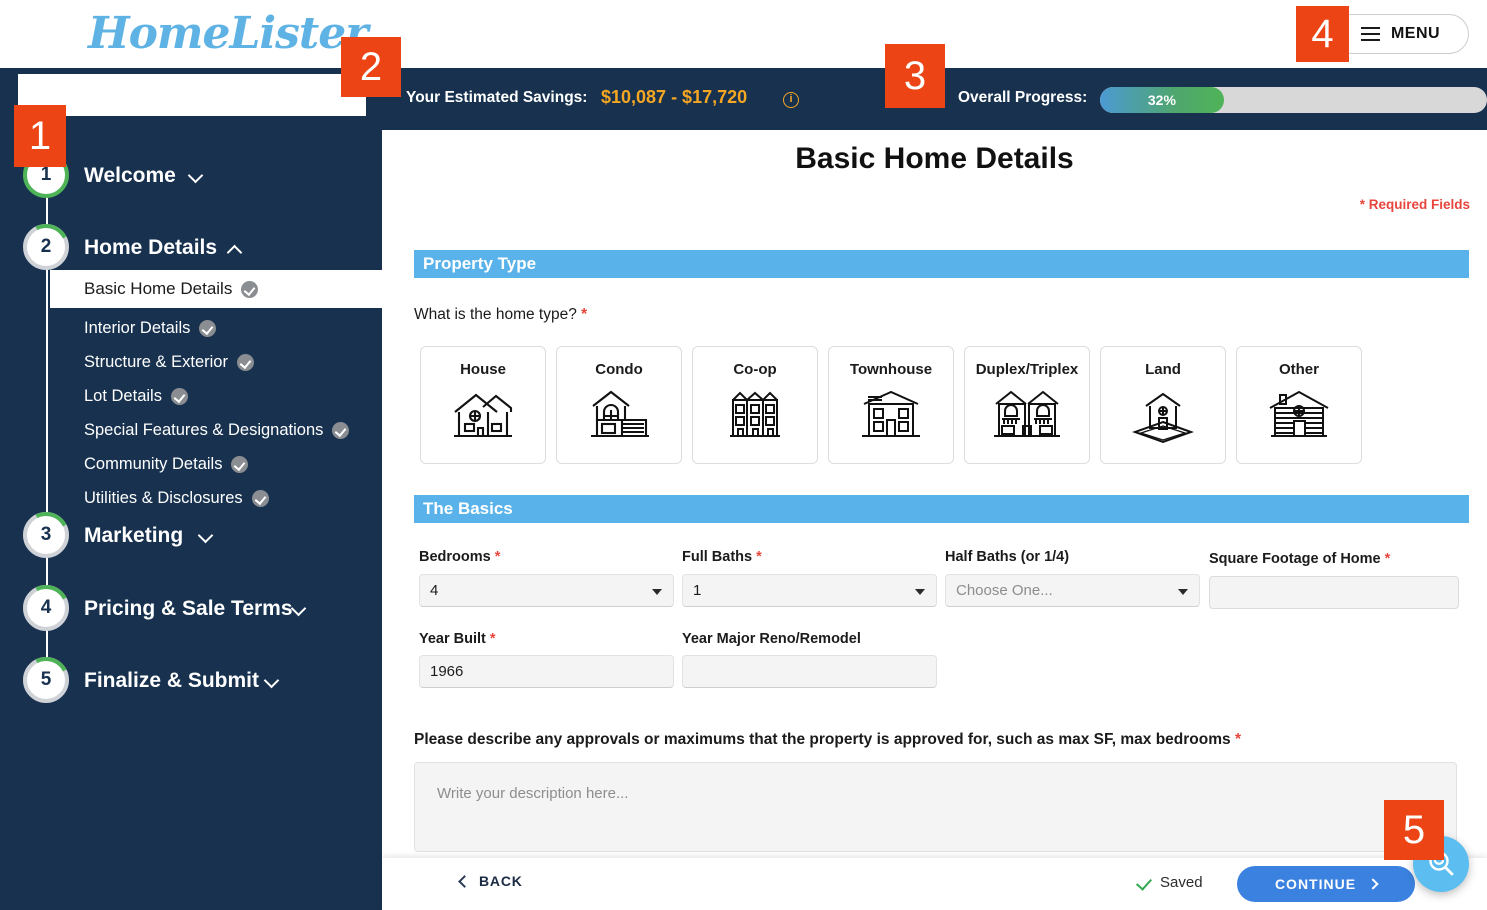 The width and height of the screenshot is (1487, 910). I want to click on square-footage-input, so click(1334, 592).